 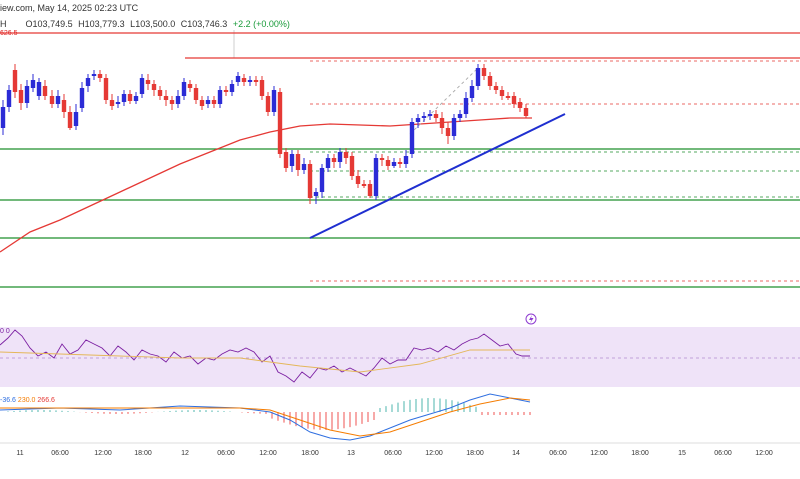 I want to click on high-label: H103,779.3, so click(x=101, y=24).